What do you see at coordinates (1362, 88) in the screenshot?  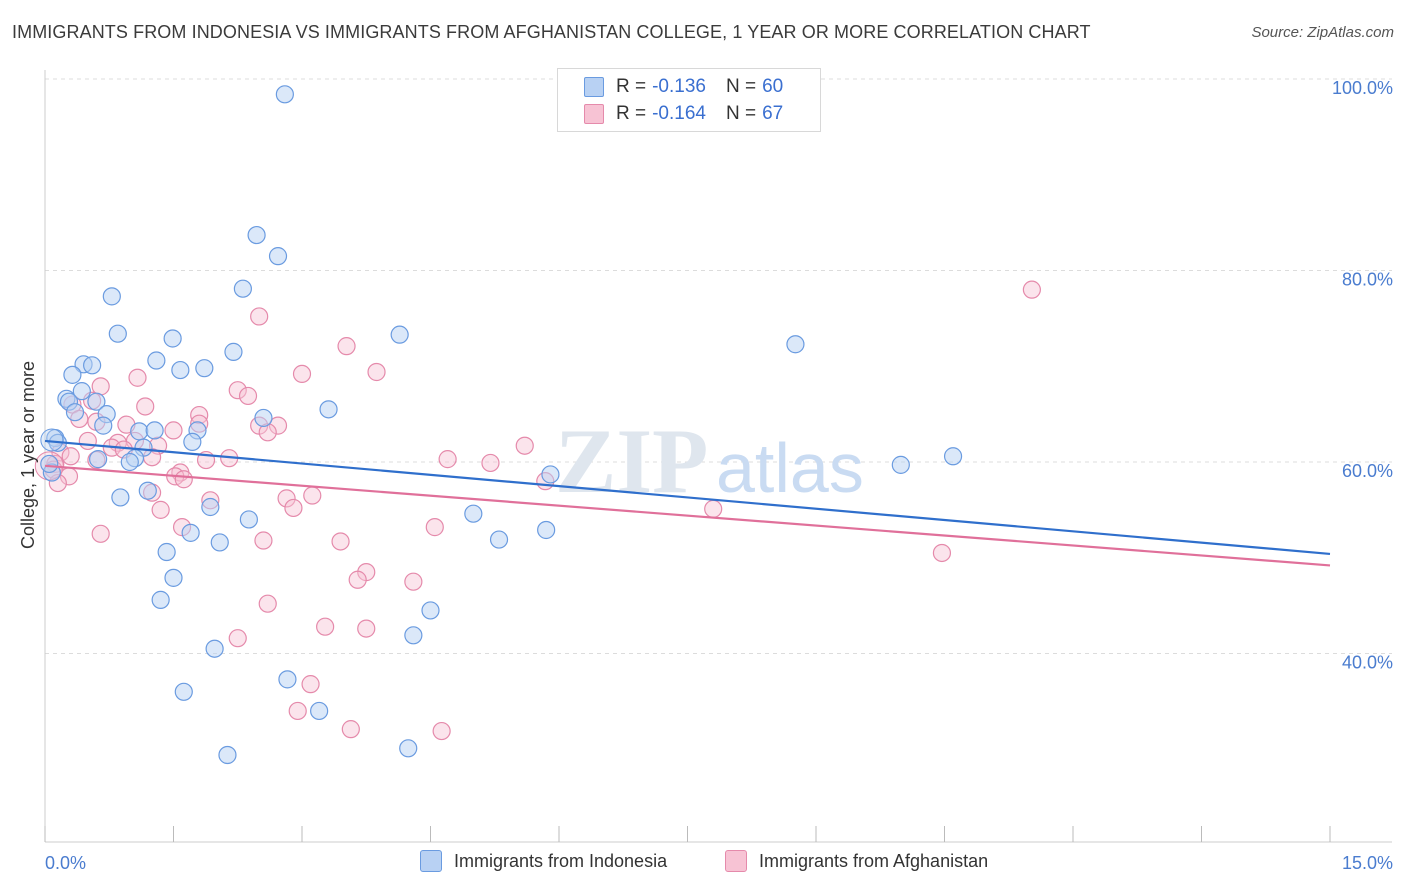 I see `y-tick-label: 100.0%` at bounding box center [1362, 88].